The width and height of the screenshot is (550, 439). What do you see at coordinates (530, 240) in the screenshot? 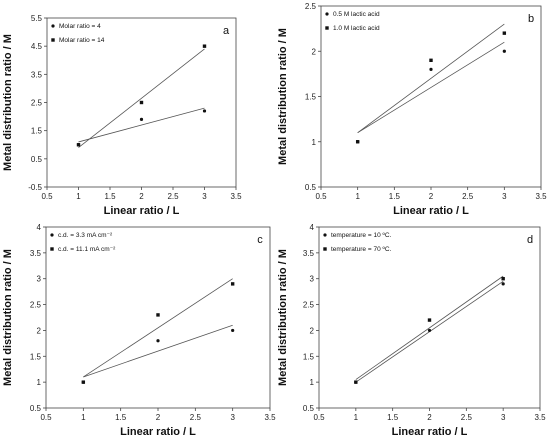
I see `panel-label: d` at bounding box center [530, 240].